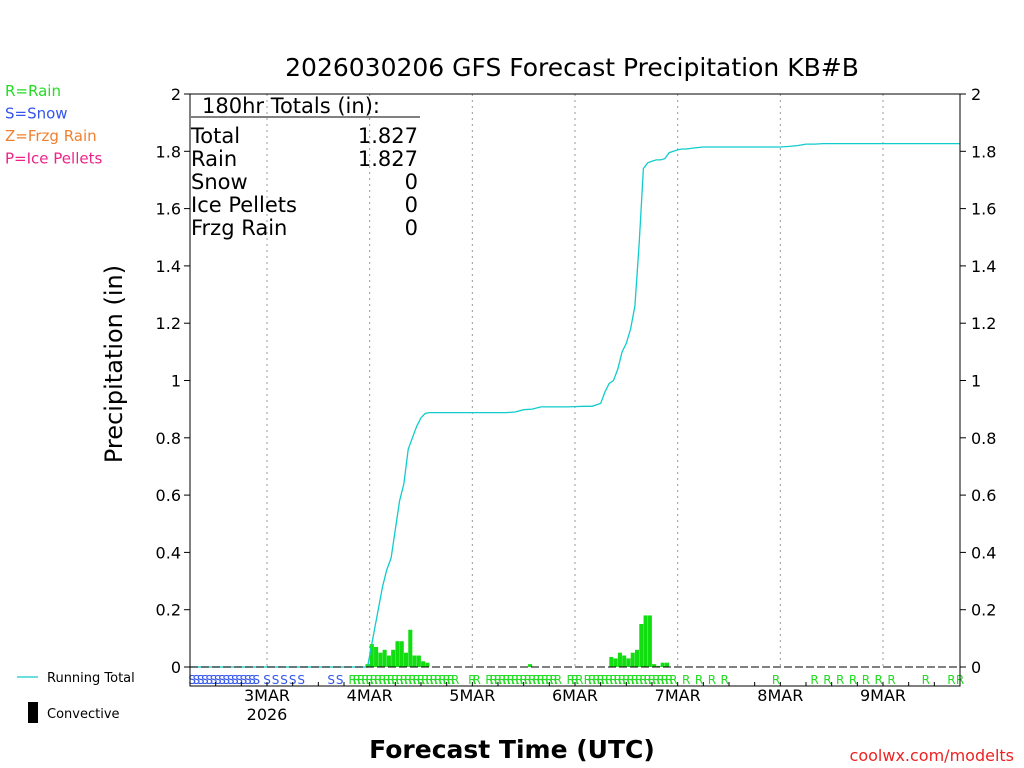 The width and height of the screenshot is (1024, 768). Describe the element at coordinates (53, 125) in the screenshot. I see `ptype-legend: R=Rain S=Snow Z=Frzg Rain P=Ice Pellets` at that location.